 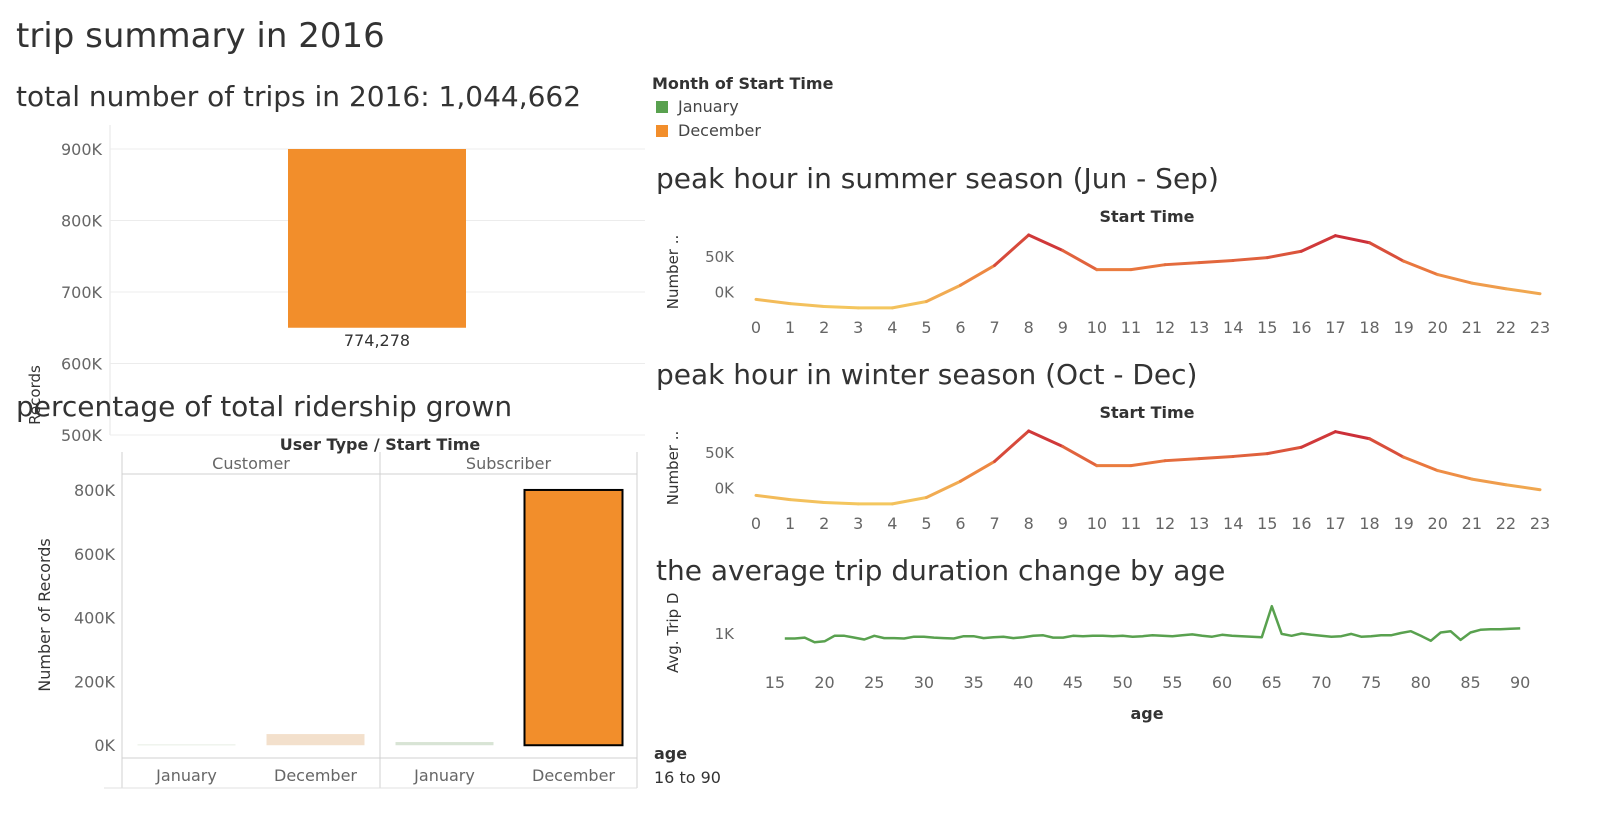 What do you see at coordinates (673, 468) in the screenshot?
I see `winter-y-axis-label: Number ..` at bounding box center [673, 468].